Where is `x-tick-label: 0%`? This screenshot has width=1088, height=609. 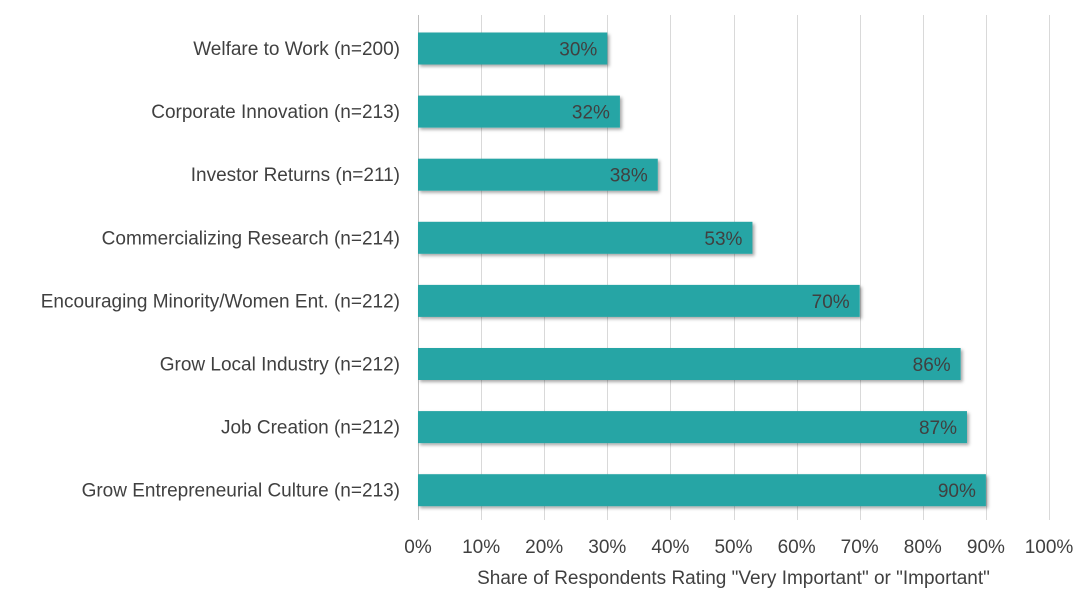 x-tick-label: 0% is located at coordinates (418, 547).